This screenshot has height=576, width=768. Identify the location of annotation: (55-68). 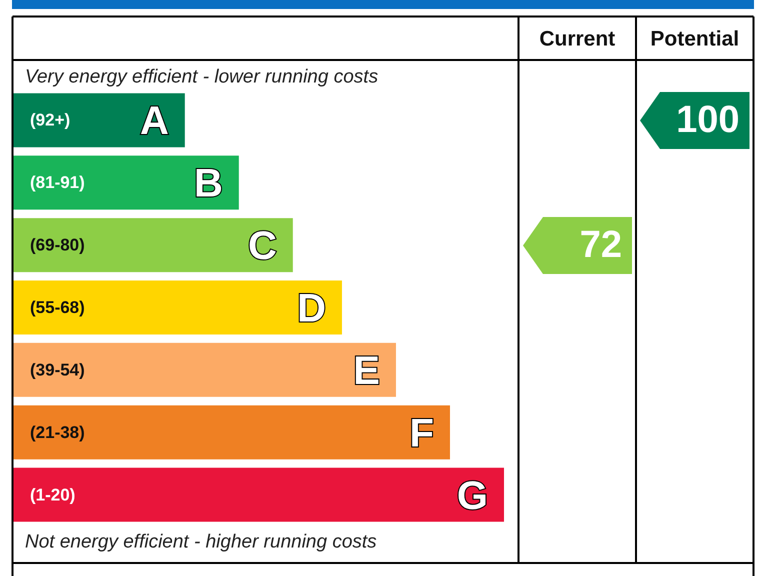
(57, 307).